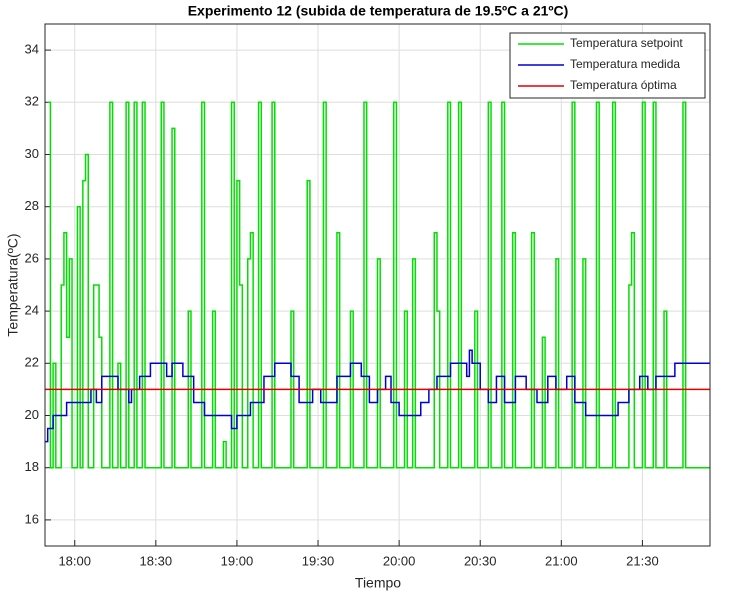 This screenshot has width=747, height=609. I want to click on y-tick-label: 32, so click(32, 101).